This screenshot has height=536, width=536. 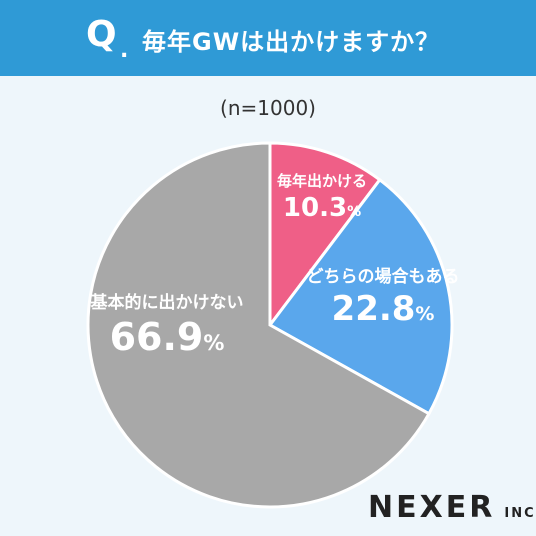 What do you see at coordinates (213, 343) in the screenshot?
I see `slice-unit-3: %` at bounding box center [213, 343].